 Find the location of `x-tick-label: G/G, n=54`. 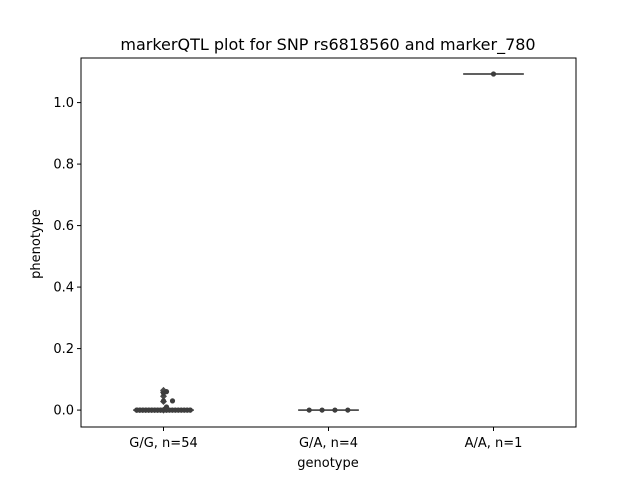

x-tick-label: G/G, n=54 is located at coordinates (163, 443).